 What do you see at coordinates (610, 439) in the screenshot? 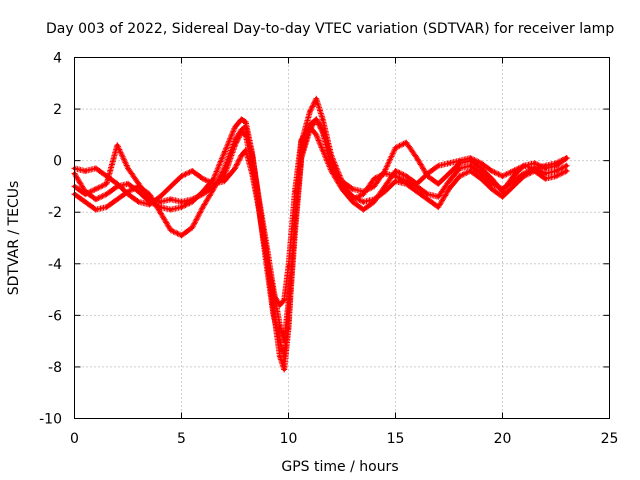
I see `x-tick-label: 25` at bounding box center [610, 439].